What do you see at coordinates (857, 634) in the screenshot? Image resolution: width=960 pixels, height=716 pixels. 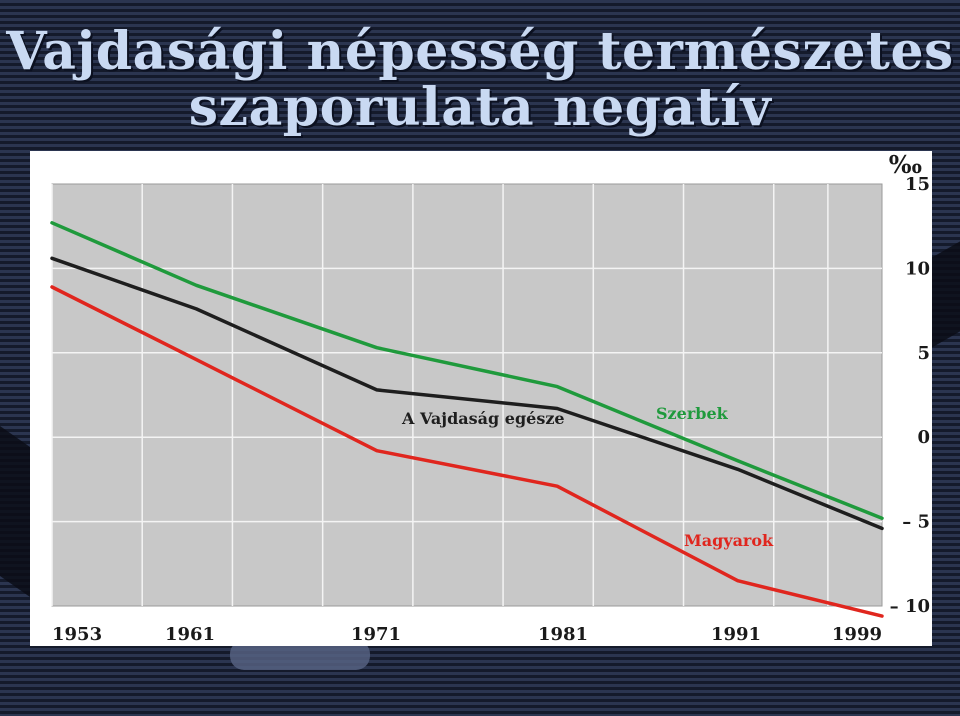 I see `x-tick-label: 1999` at bounding box center [857, 634].